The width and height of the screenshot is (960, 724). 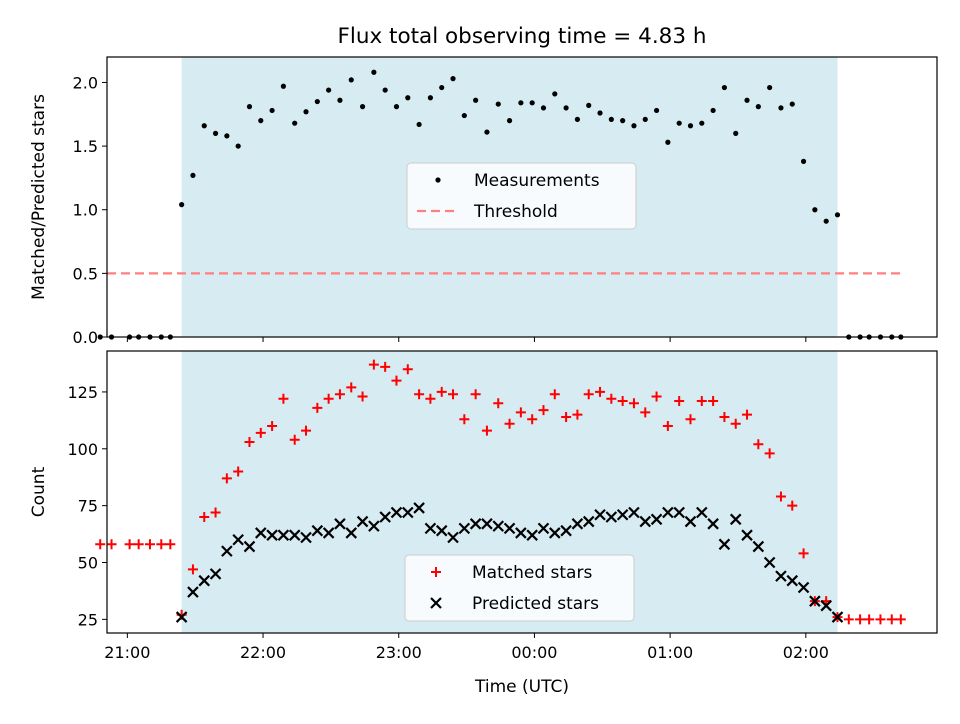 I want to click on x-tick-label: 01:00, so click(x=670, y=652).